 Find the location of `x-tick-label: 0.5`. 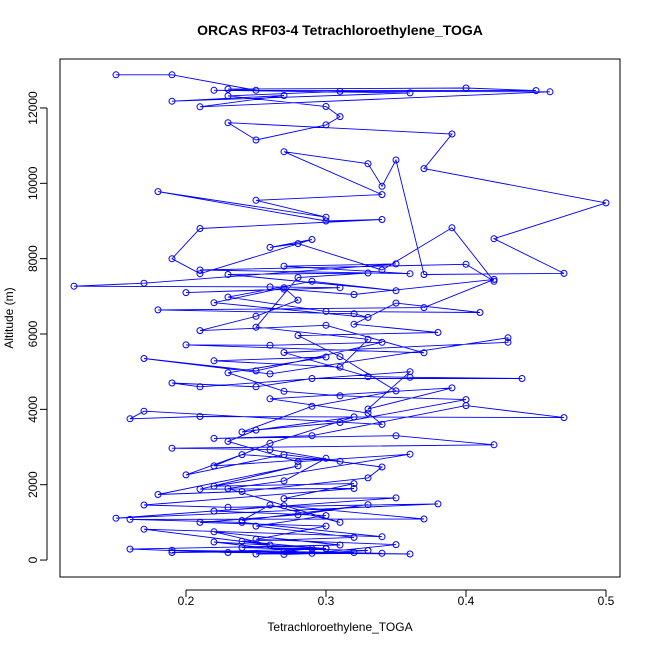

x-tick-label: 0.5 is located at coordinates (606, 601).